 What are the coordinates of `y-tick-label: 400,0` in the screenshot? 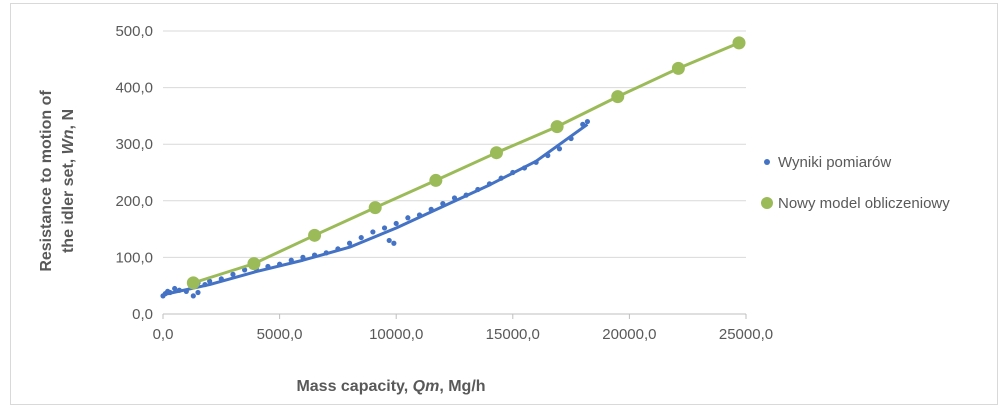 It's located at (134, 88).